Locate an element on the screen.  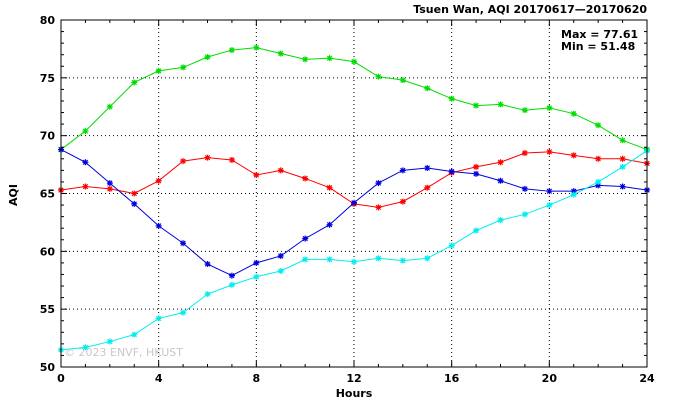
watermark: © 2023 ENVF, HKUST is located at coordinates (123, 352).